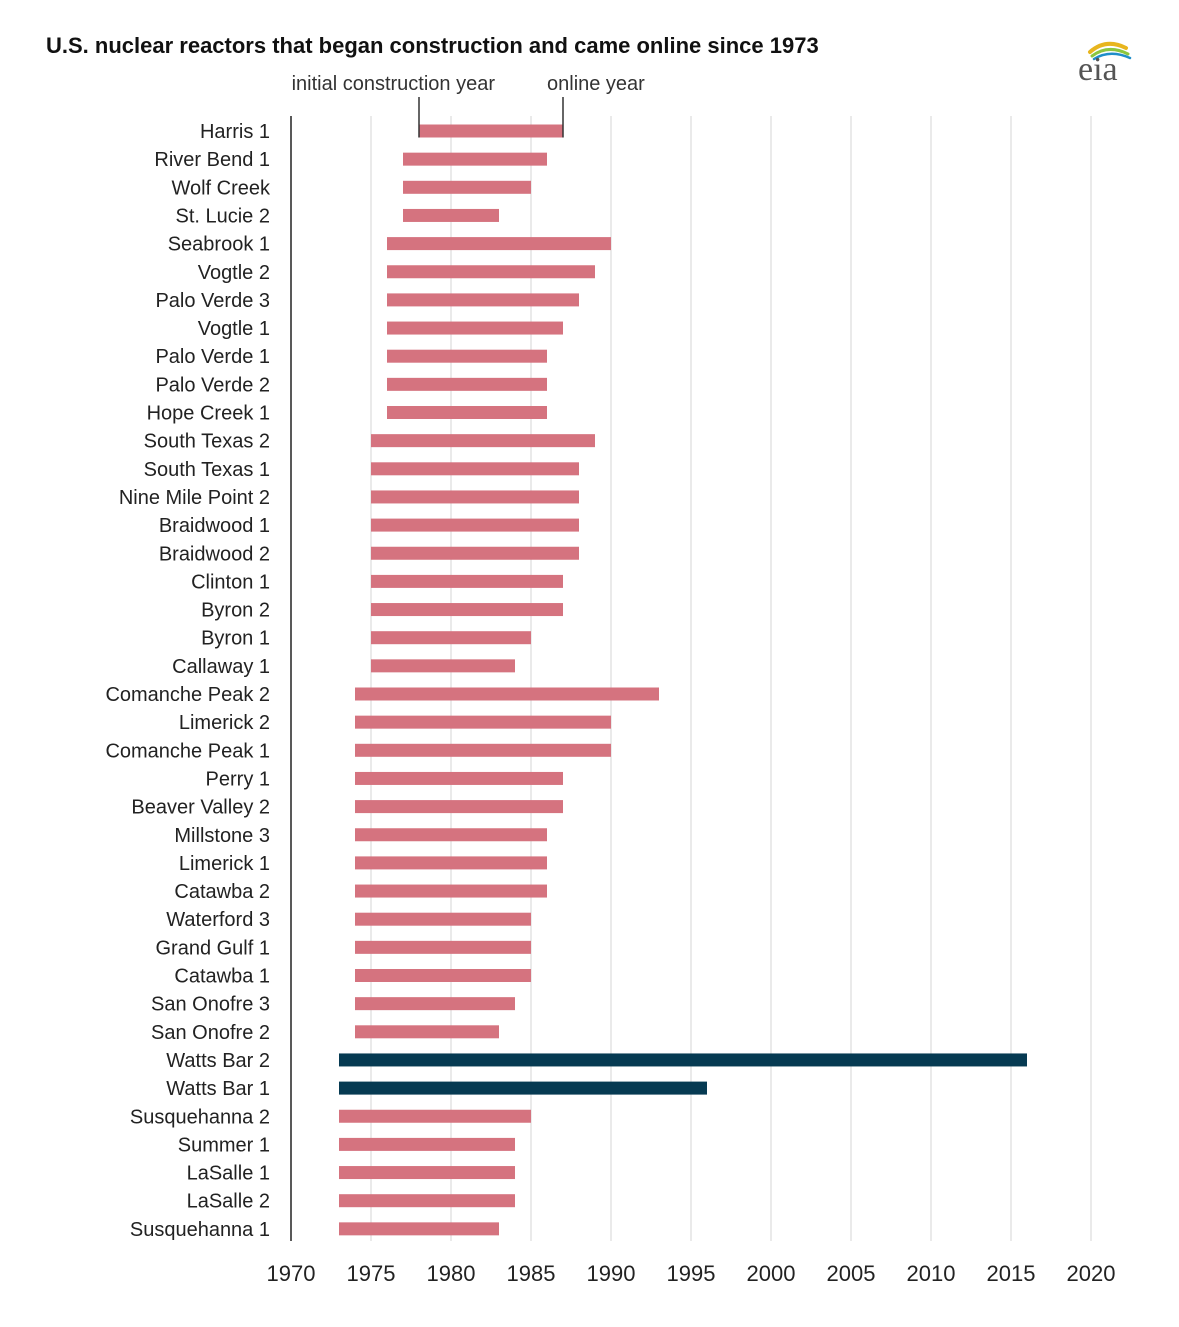 This screenshot has width=1179, height=1327. I want to click on category-label-summer-1: Summer 1, so click(224, 1145).